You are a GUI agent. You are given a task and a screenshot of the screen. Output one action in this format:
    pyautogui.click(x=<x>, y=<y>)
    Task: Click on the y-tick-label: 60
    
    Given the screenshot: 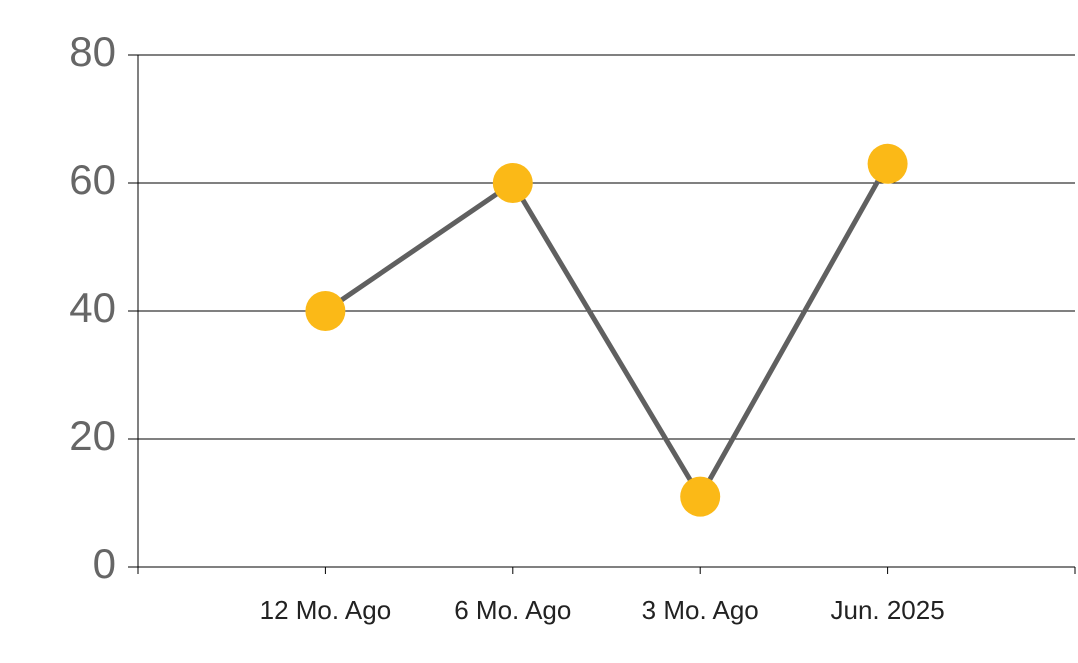 What is the action you would take?
    pyautogui.click(x=92, y=179)
    